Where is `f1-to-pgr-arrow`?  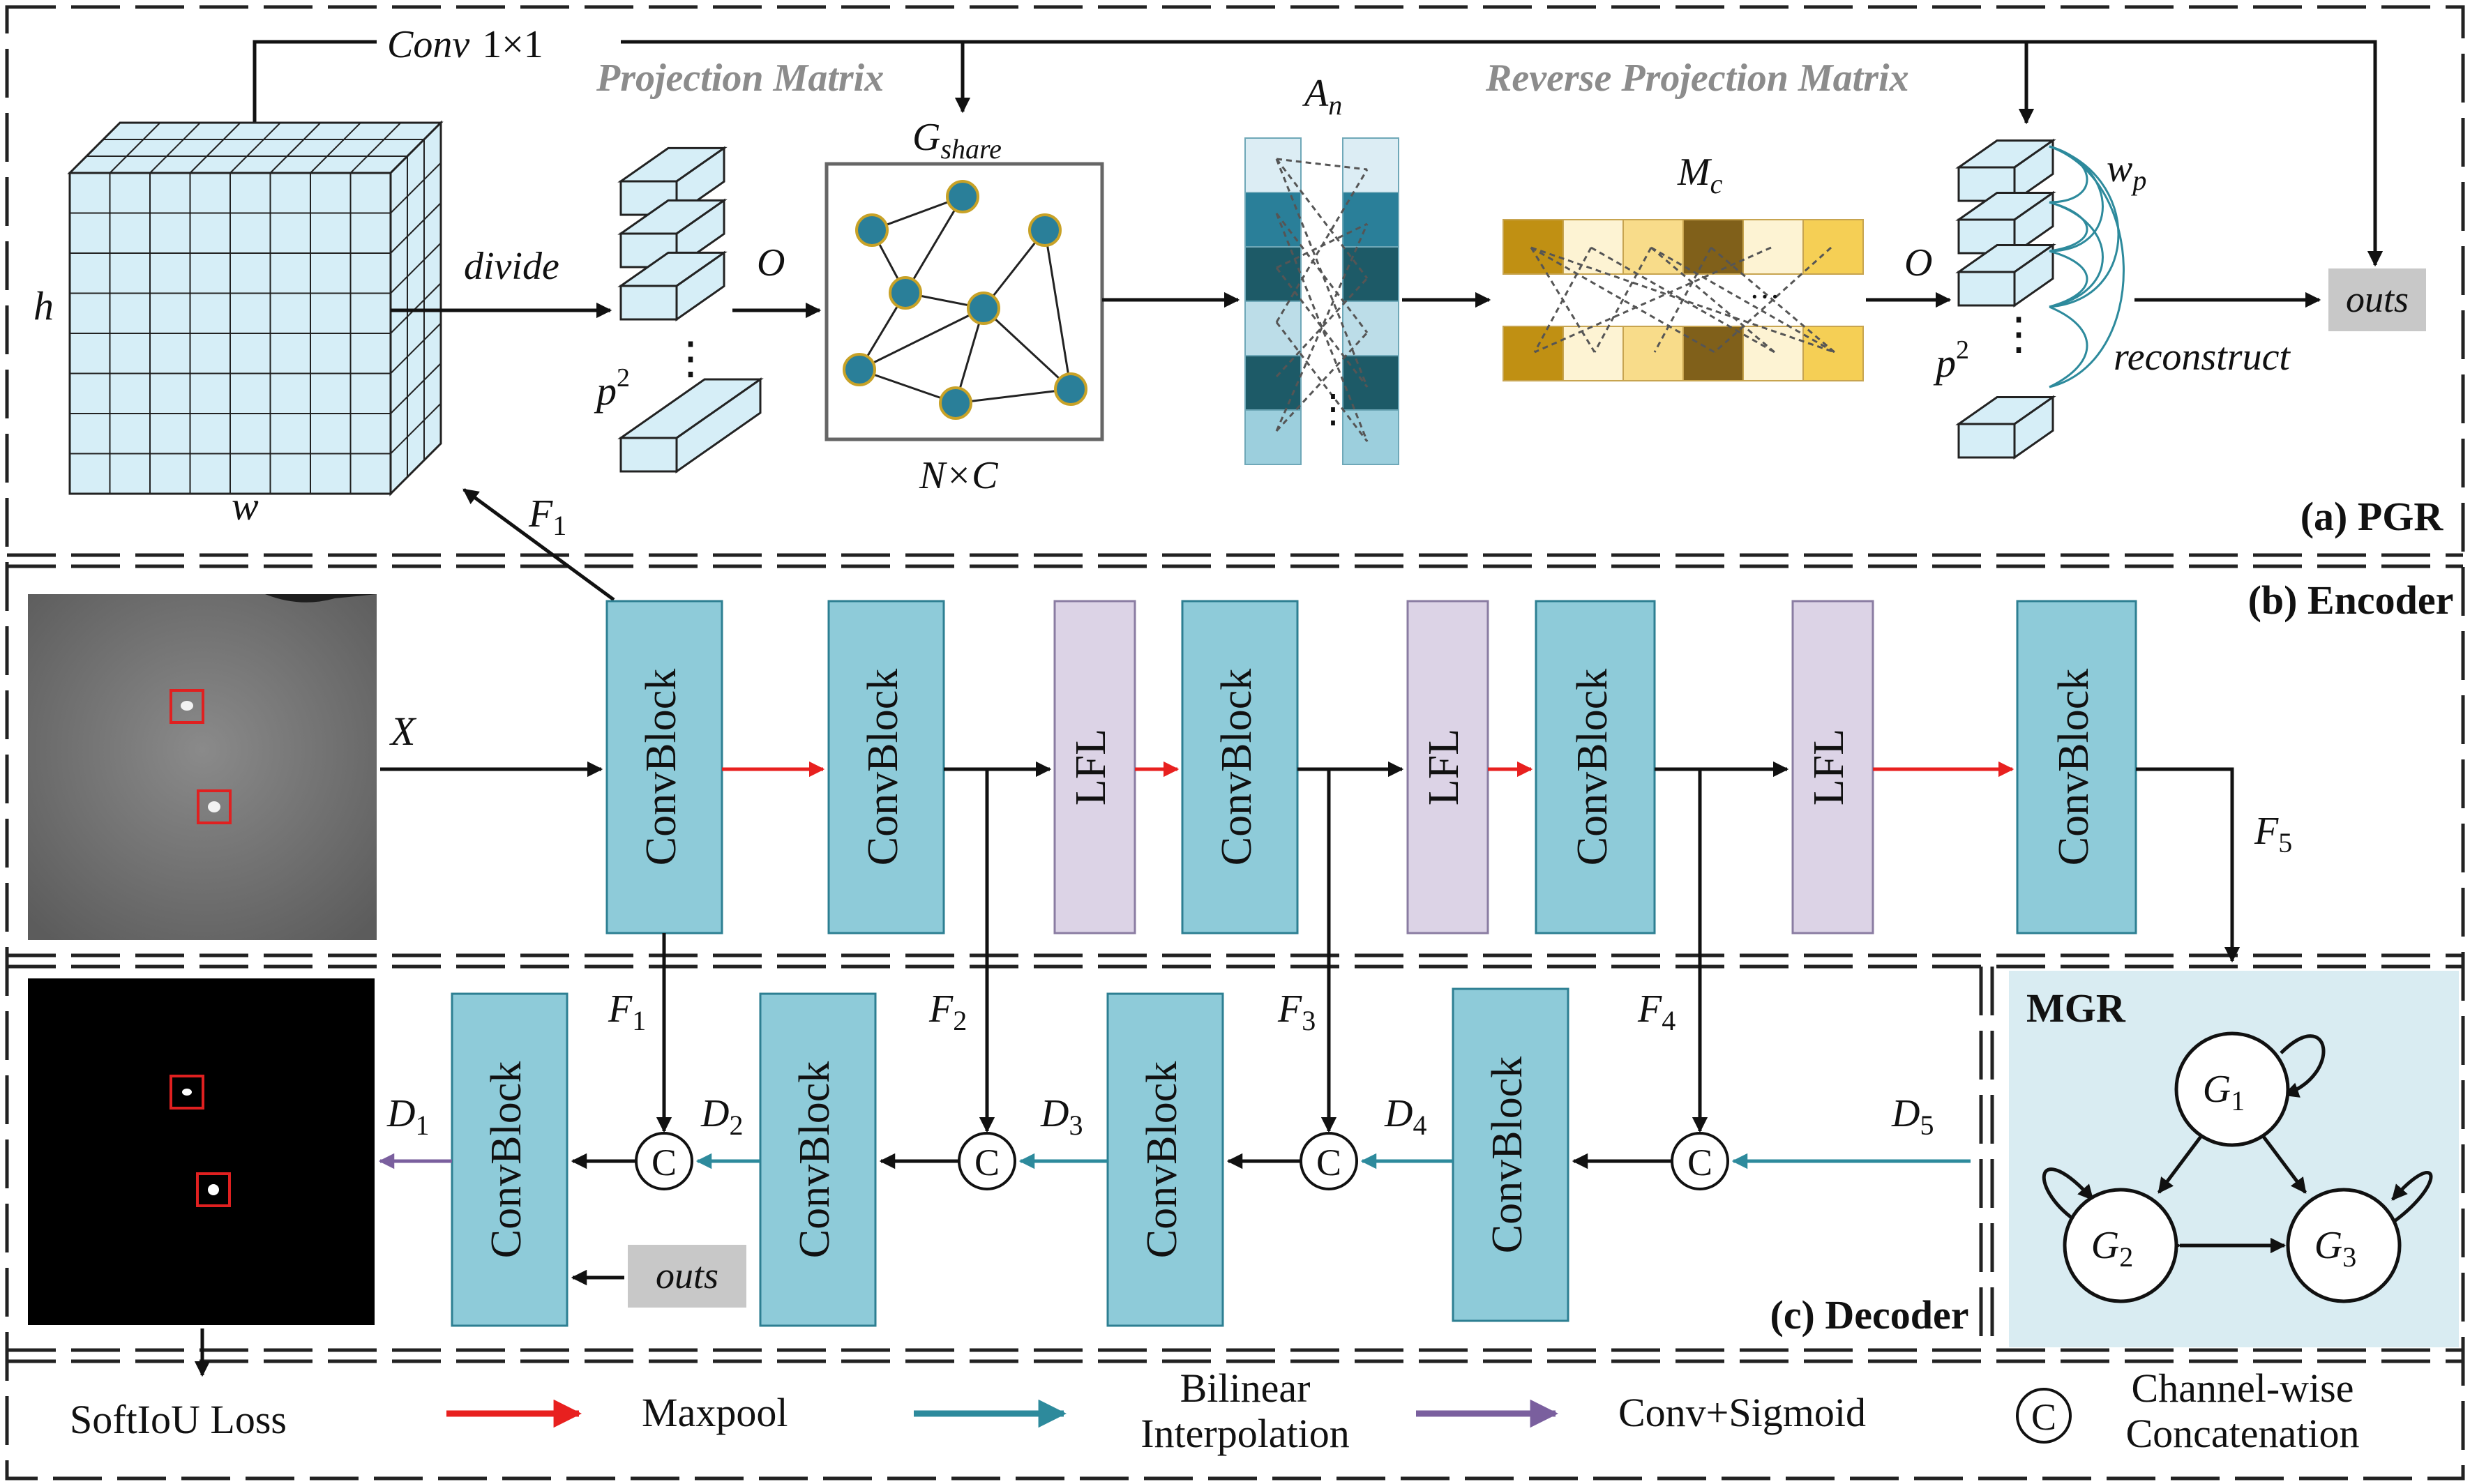
f1-to-pgr-arrow is located at coordinates (538, 544).